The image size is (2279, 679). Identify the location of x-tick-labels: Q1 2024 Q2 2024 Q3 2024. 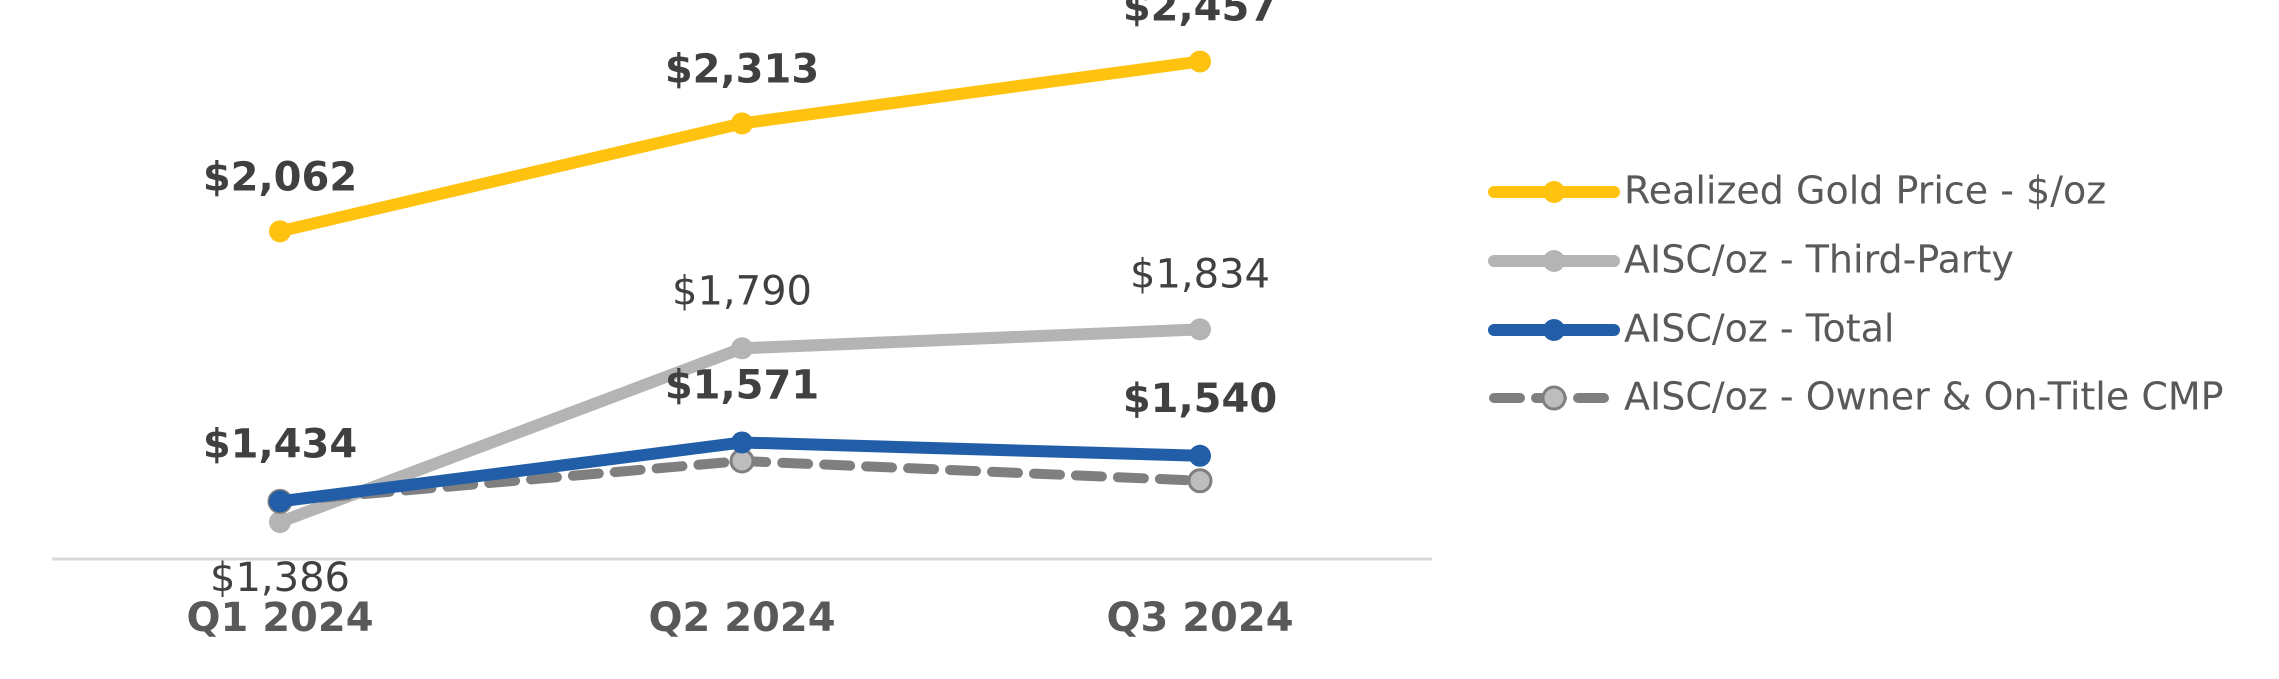
(739, 618).